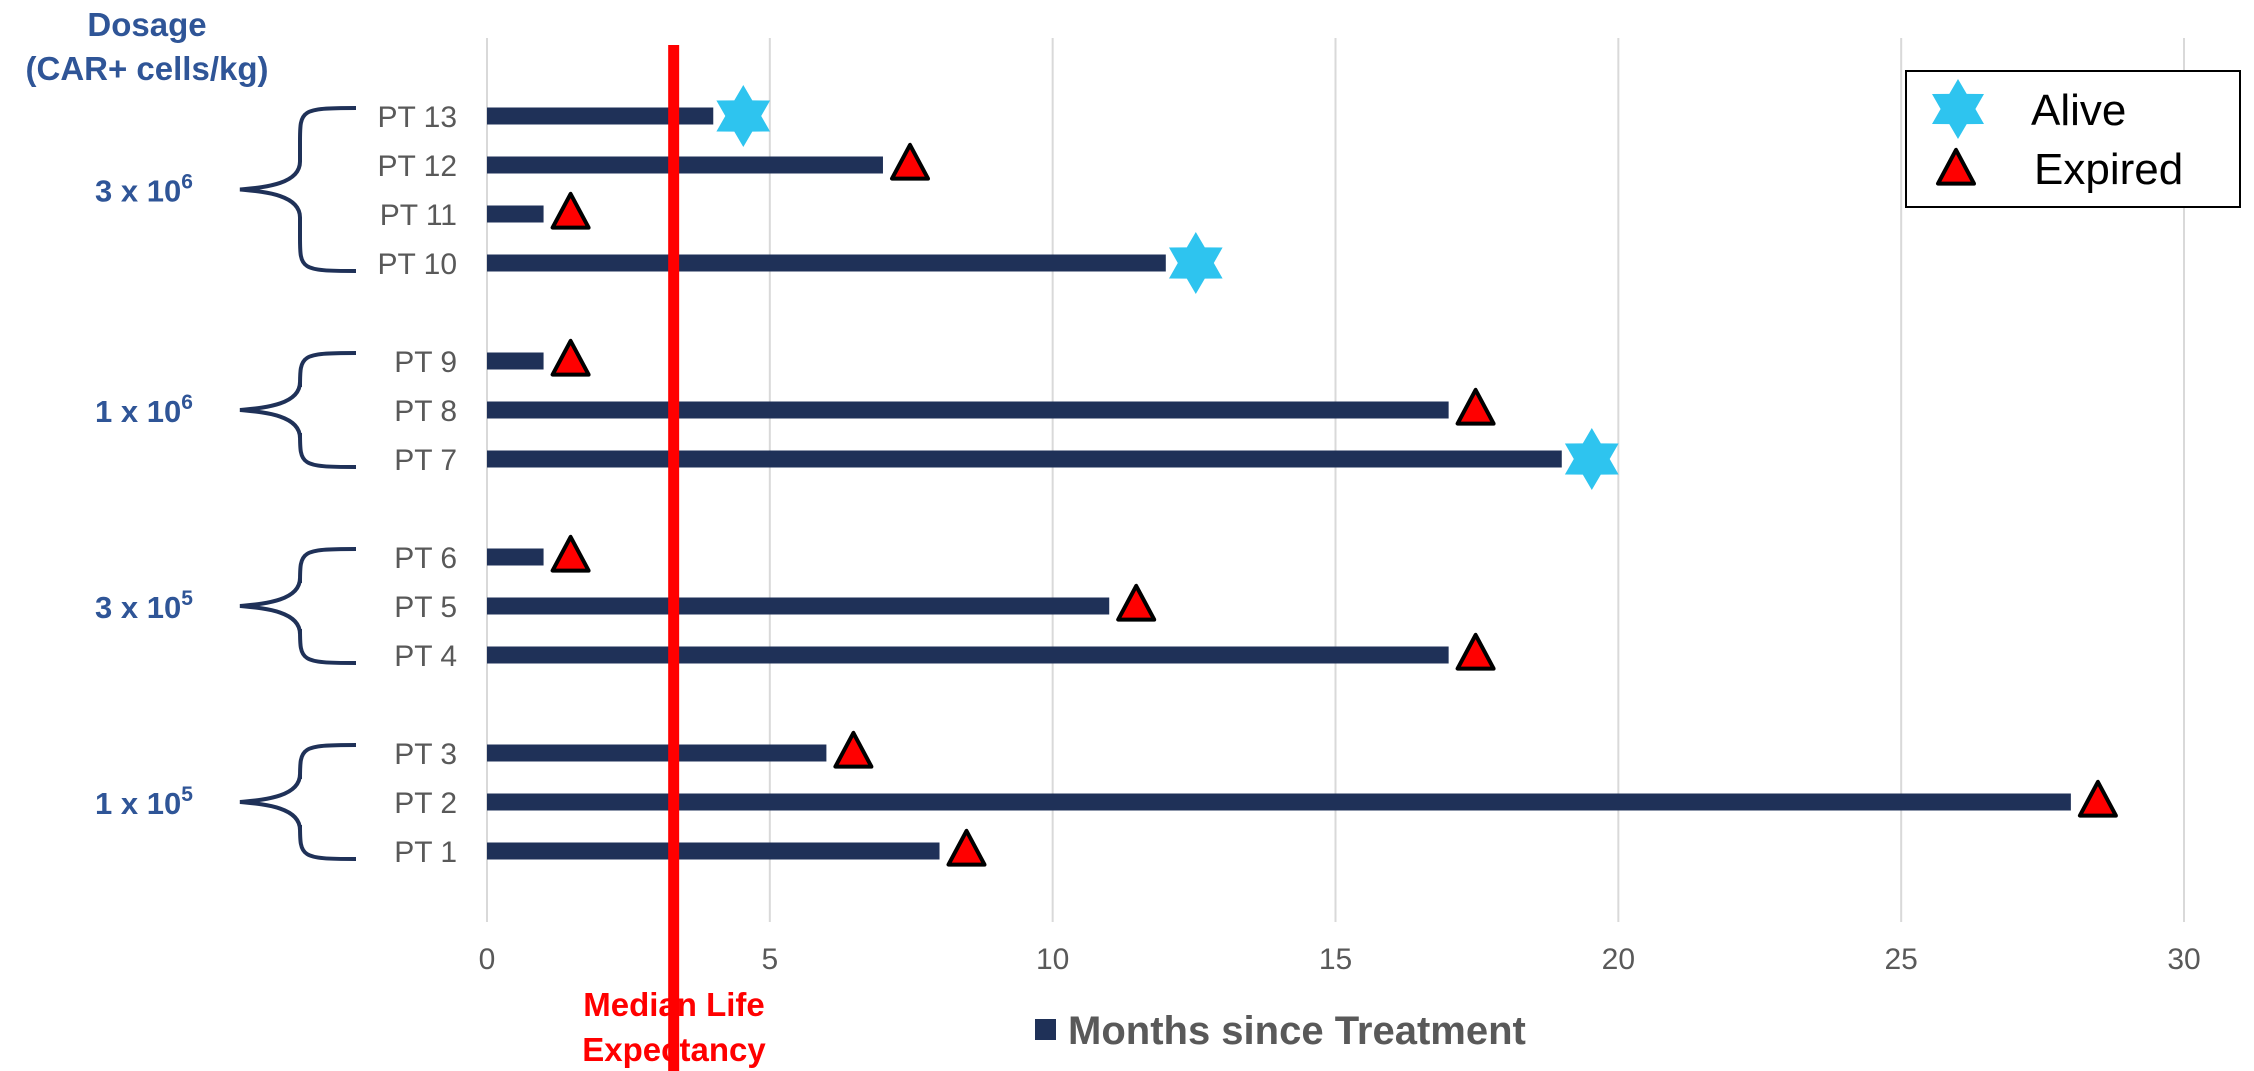 The image size is (2254, 1071). I want to click on patient-label-pt-9: PT 9, so click(425, 362).